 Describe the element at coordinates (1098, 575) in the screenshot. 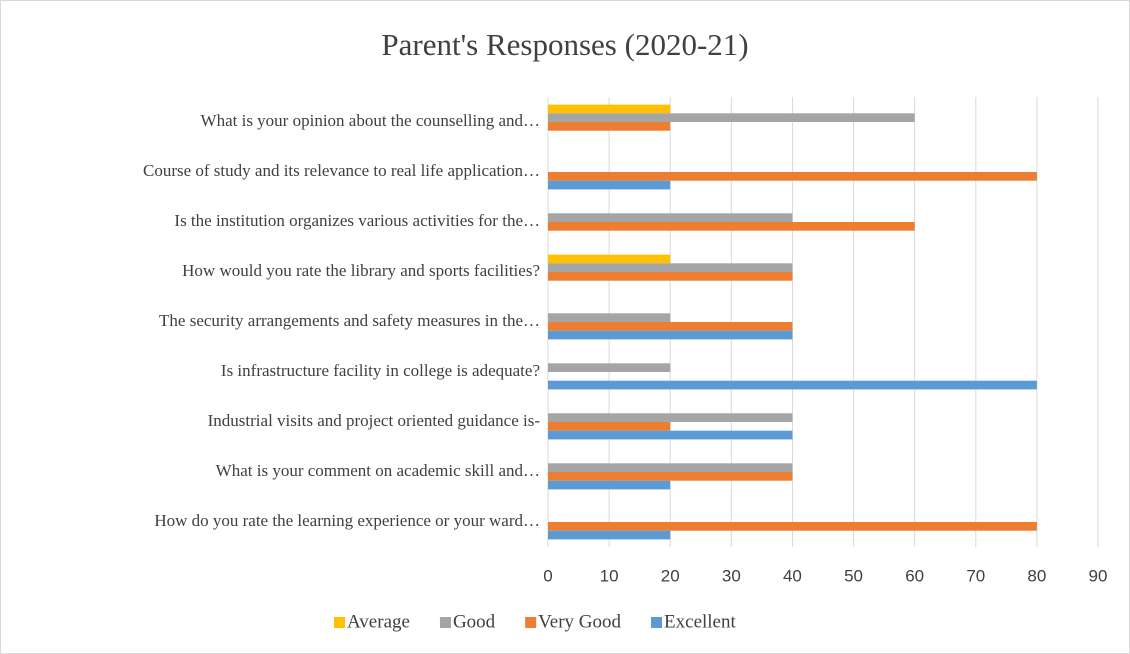

I see `x-tick-label: 90` at that location.